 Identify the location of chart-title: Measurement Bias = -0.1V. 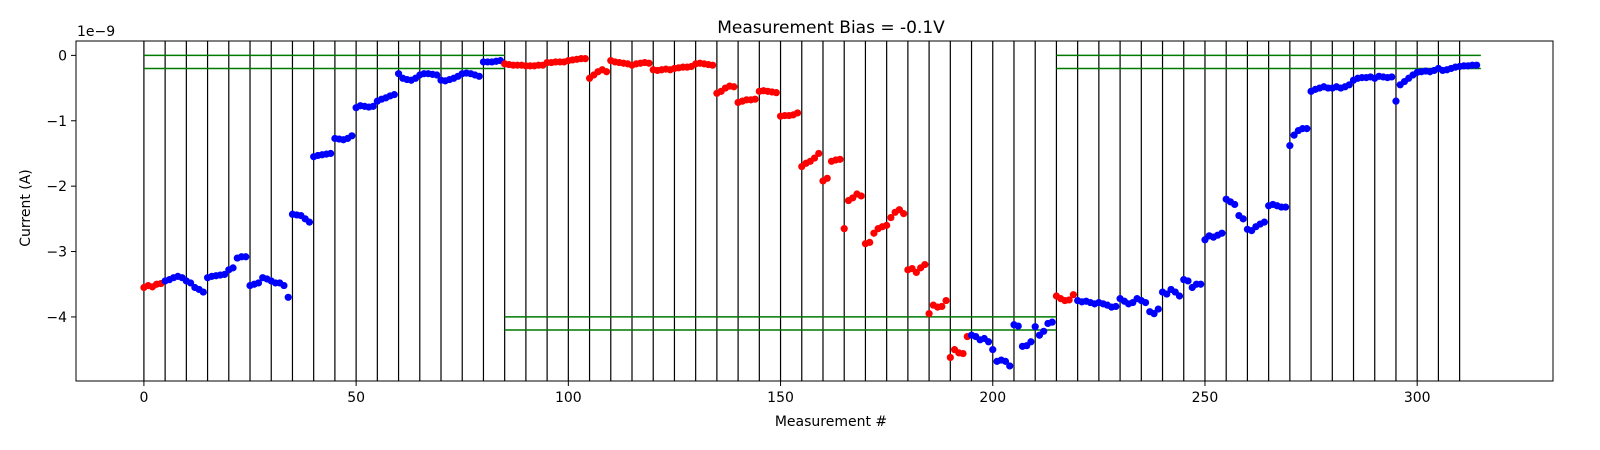
(831, 28).